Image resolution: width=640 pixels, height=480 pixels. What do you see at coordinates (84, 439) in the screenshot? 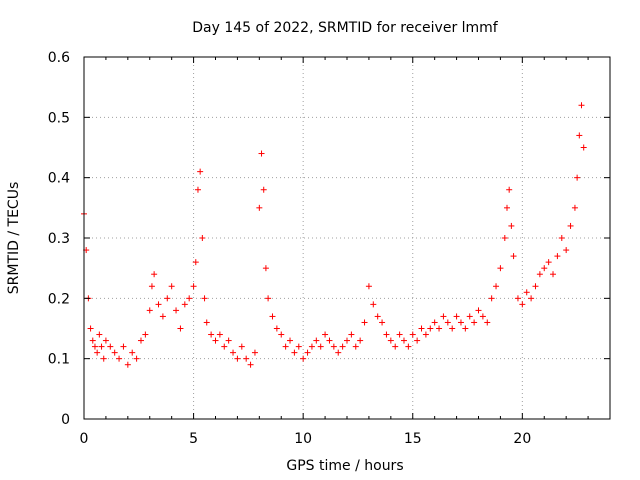
I see `x-tick-label: 0` at bounding box center [84, 439].